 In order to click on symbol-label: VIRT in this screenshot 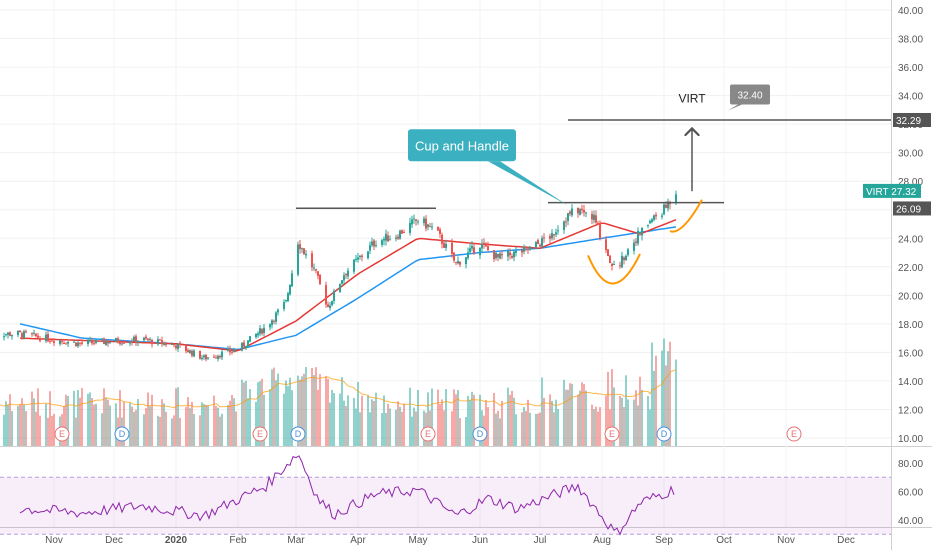, I will do `click(692, 99)`.